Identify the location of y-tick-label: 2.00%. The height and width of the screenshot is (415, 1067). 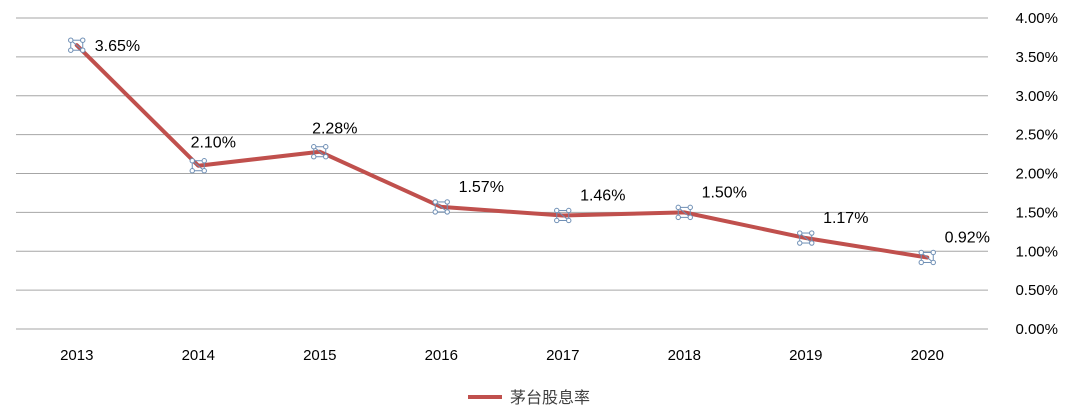
(1036, 174).